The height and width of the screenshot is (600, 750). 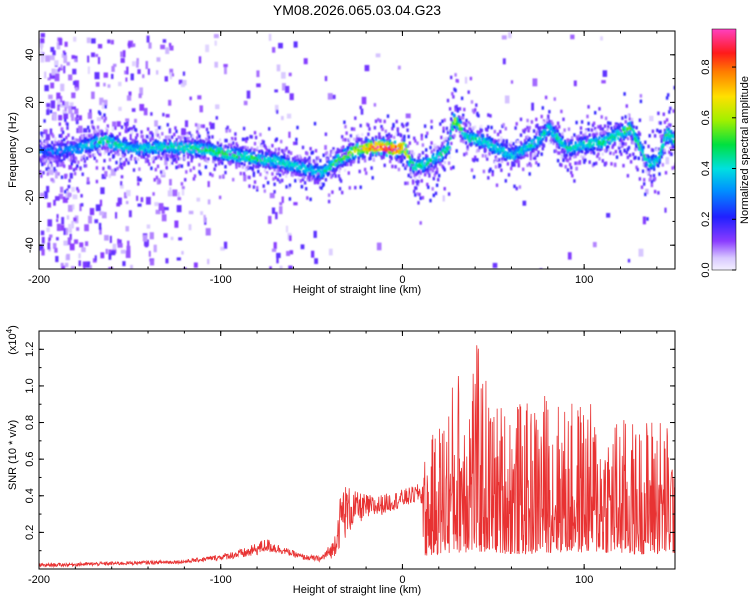 I want to click on figure-title: YM08.2026.065.03.04.G23, so click(x=357, y=10).